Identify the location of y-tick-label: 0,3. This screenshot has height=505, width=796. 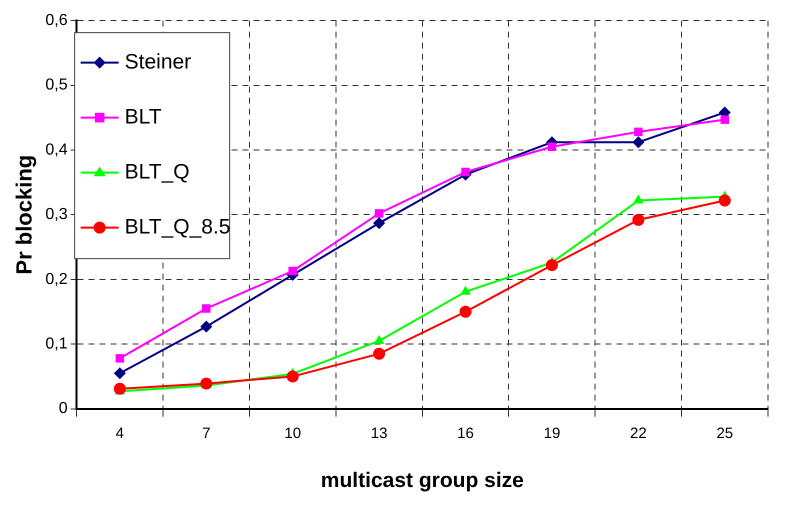
(56, 215).